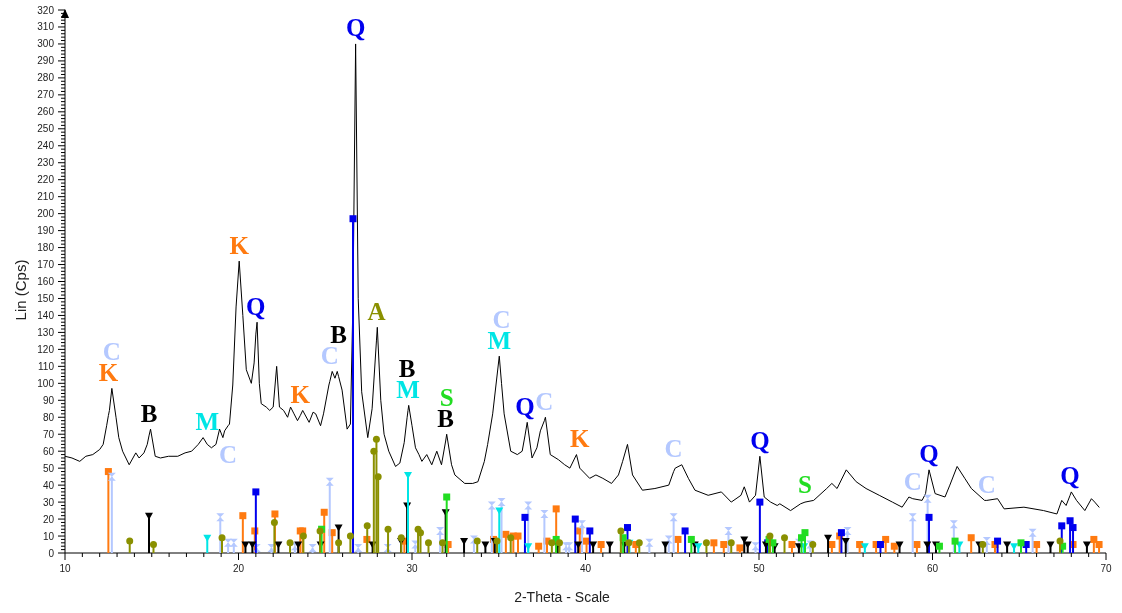 The width and height of the screenshot is (1122, 613). What do you see at coordinates (46, 78) in the screenshot?
I see `y-tick-label: 280` at bounding box center [46, 78].